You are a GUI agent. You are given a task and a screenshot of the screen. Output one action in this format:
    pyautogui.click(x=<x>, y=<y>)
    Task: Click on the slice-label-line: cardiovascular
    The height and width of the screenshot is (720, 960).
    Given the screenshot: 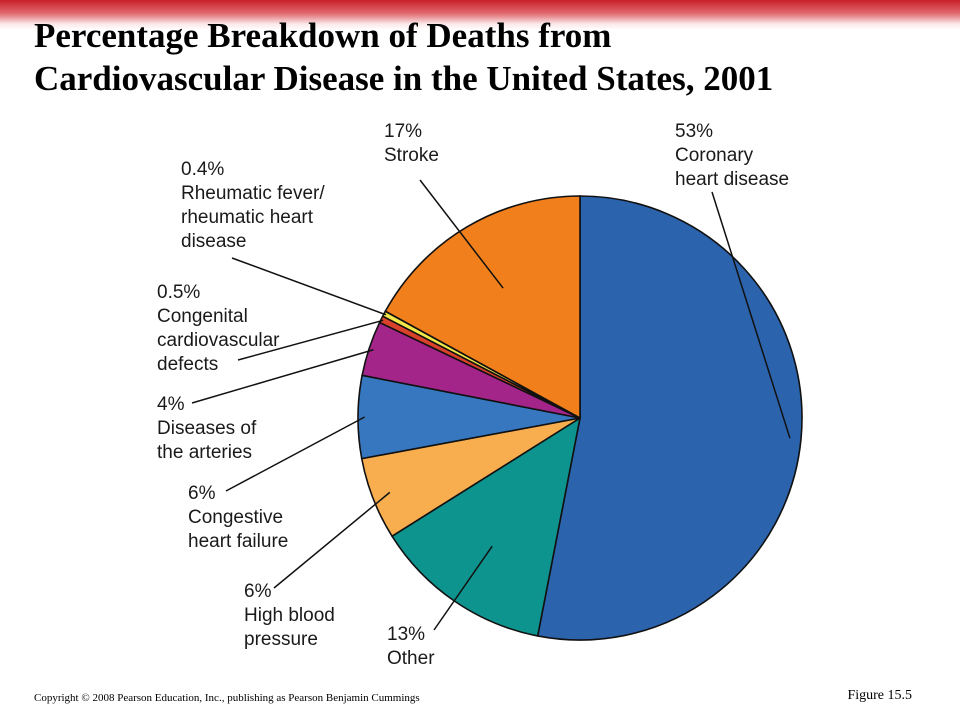 What is the action you would take?
    pyautogui.click(x=218, y=340)
    